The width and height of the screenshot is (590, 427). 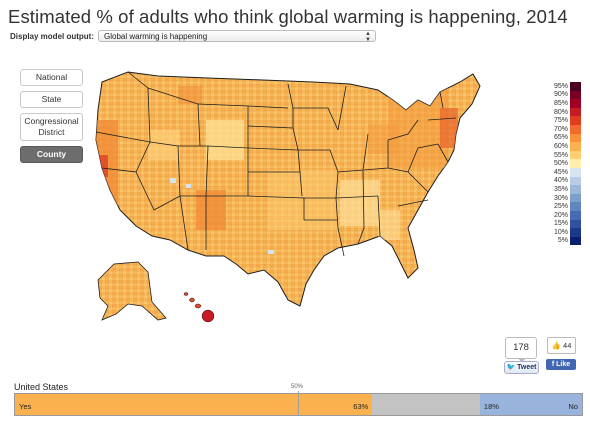 What do you see at coordinates (560, 112) in the screenshot?
I see `legend-label: 80%` at bounding box center [560, 112].